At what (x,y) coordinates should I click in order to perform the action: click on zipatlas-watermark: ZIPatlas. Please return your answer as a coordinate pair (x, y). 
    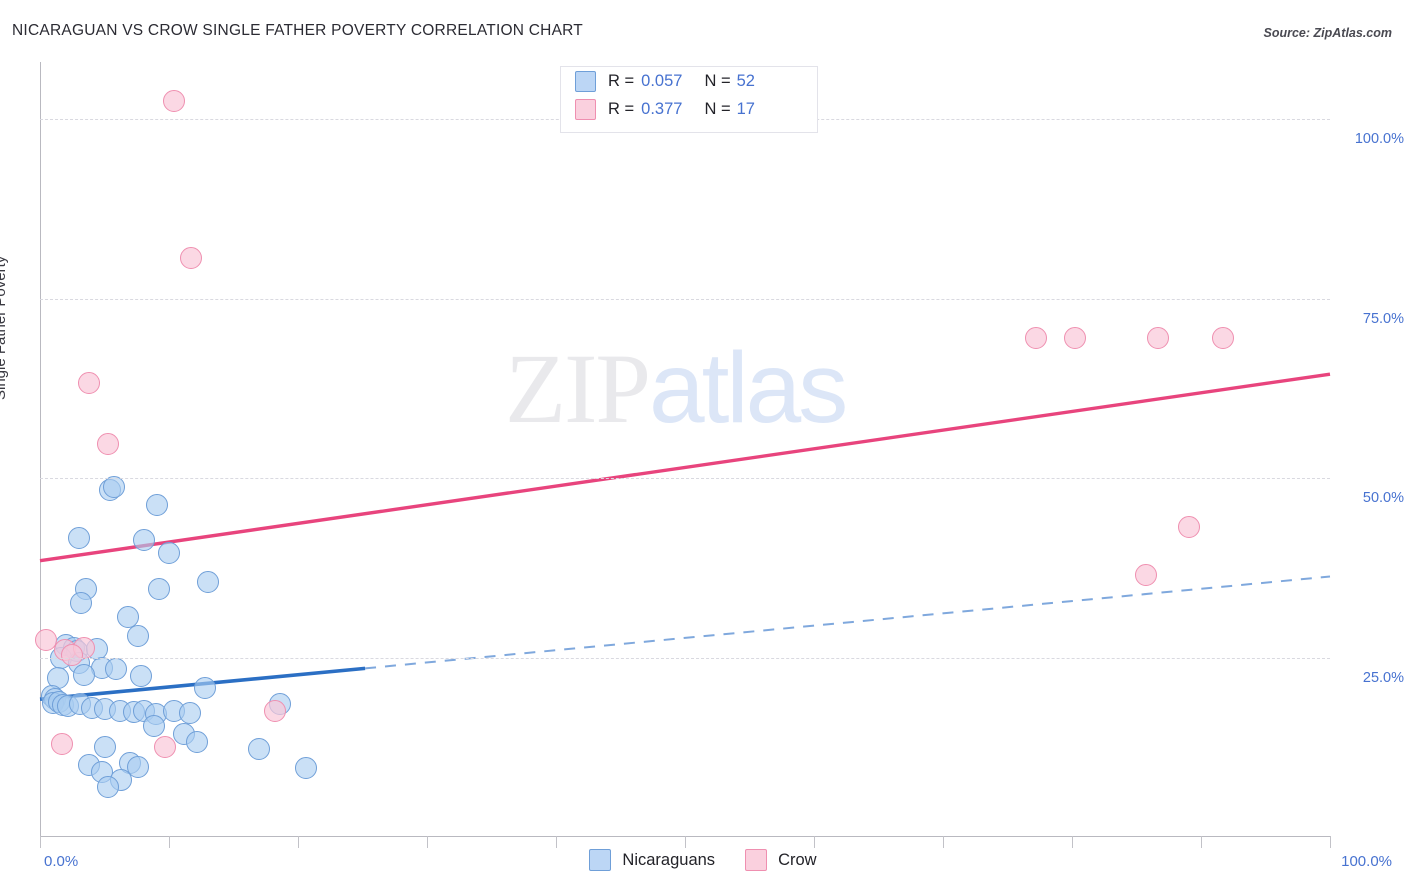
    Looking at the image, I should click on (676, 388).